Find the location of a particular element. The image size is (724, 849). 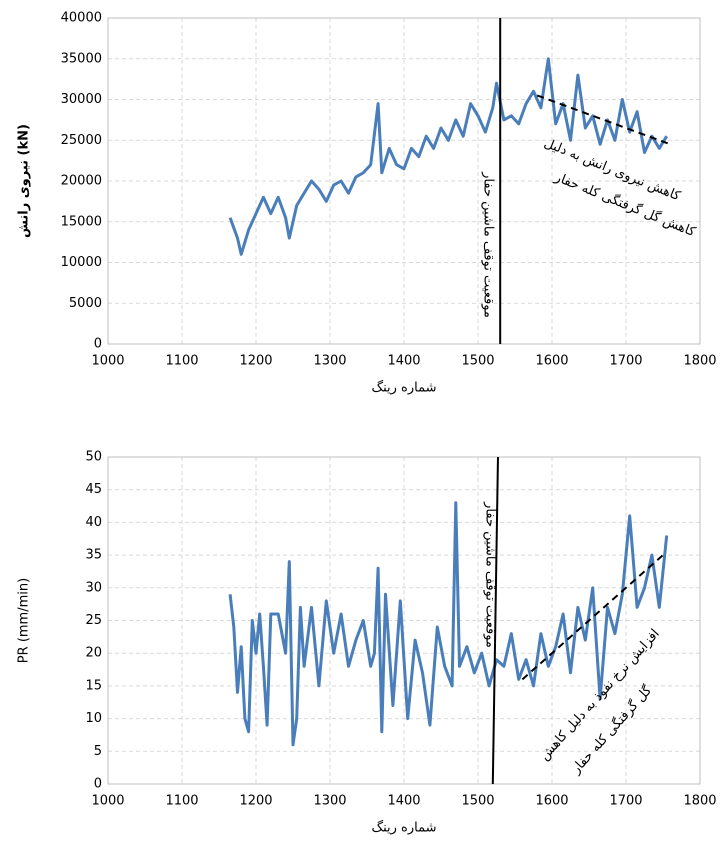

annotation: گل گرفتگی کله حفار is located at coordinates (611, 729).